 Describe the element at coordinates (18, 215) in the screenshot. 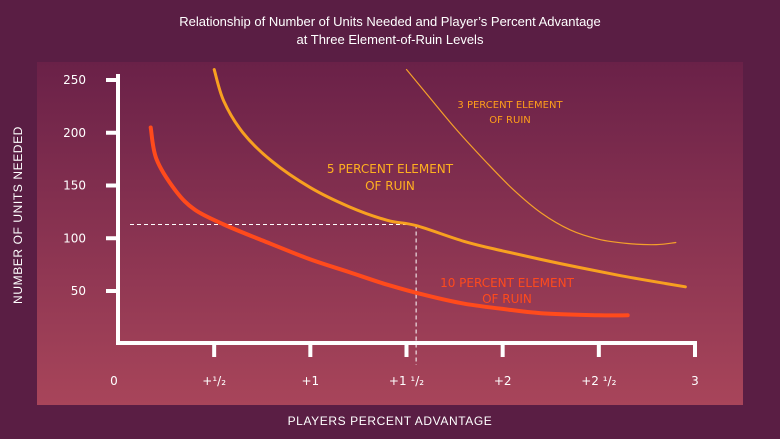

I see `y-axis-label: NUMBER OF UNITS NEEDED` at that location.